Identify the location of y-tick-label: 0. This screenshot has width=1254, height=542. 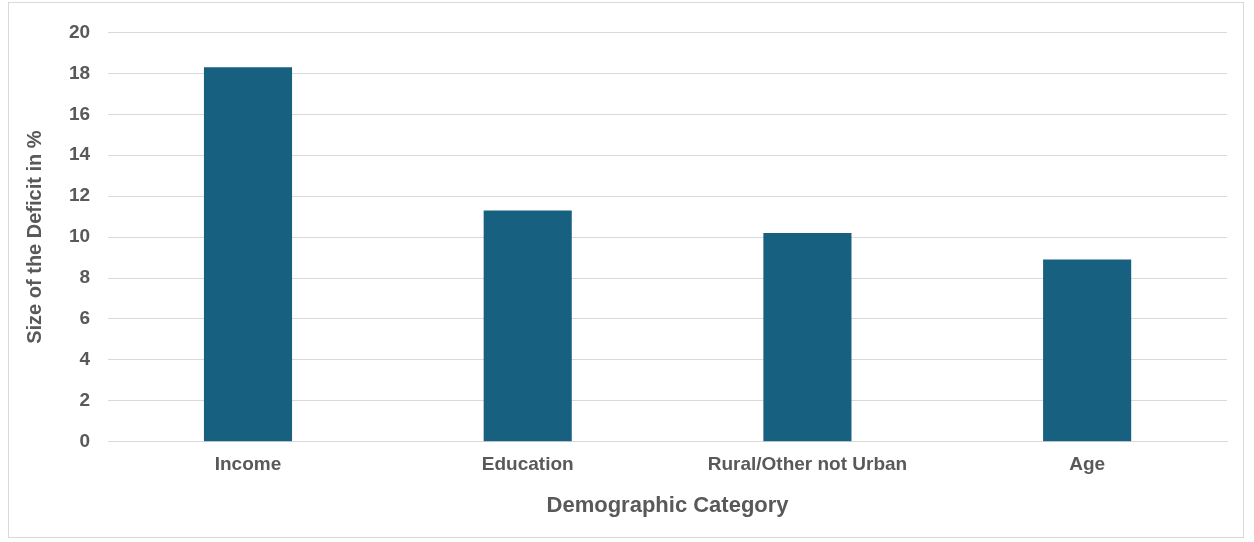
(85, 441).